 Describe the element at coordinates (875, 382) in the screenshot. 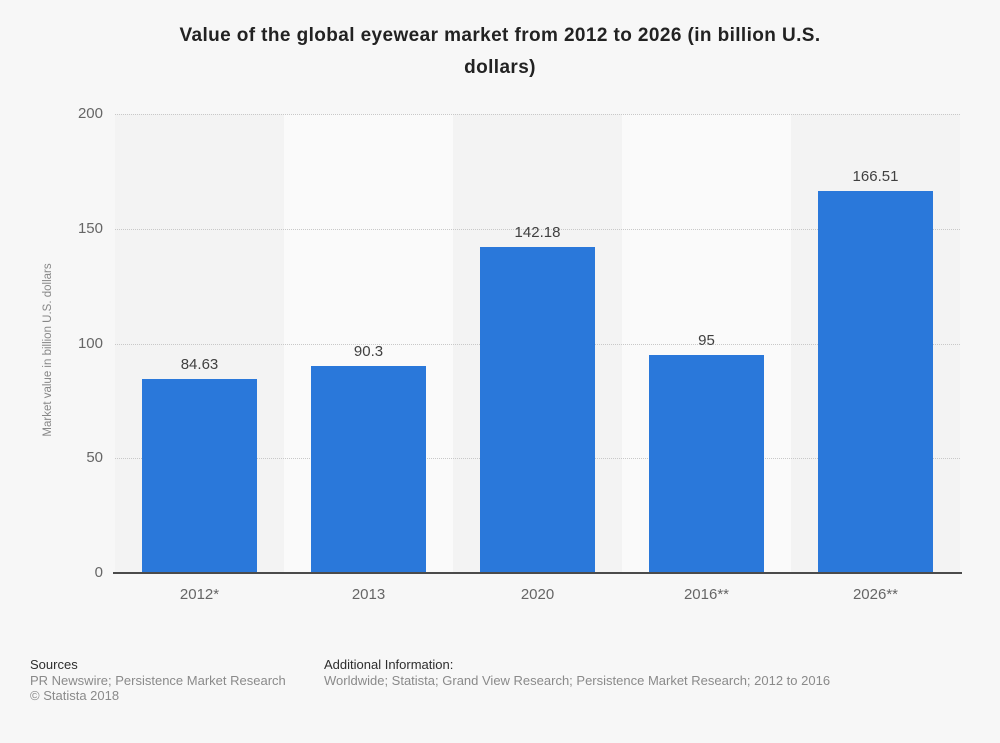

I see `bar-2026**` at that location.